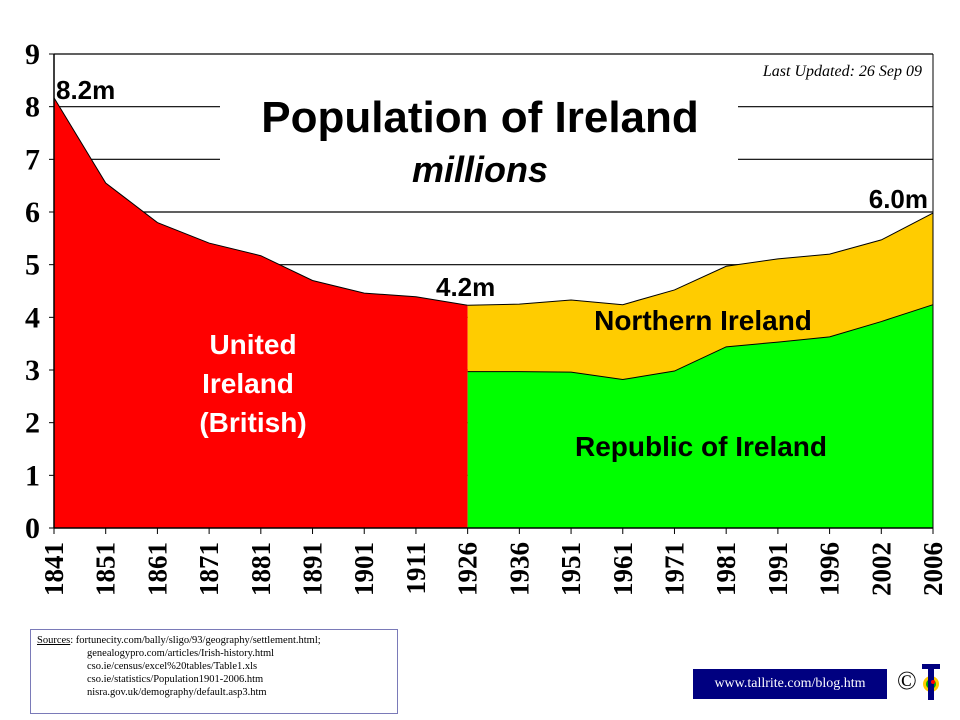 Image resolution: width=960 pixels, height=720 pixels. I want to click on y-tick-label: 0, so click(32, 528).